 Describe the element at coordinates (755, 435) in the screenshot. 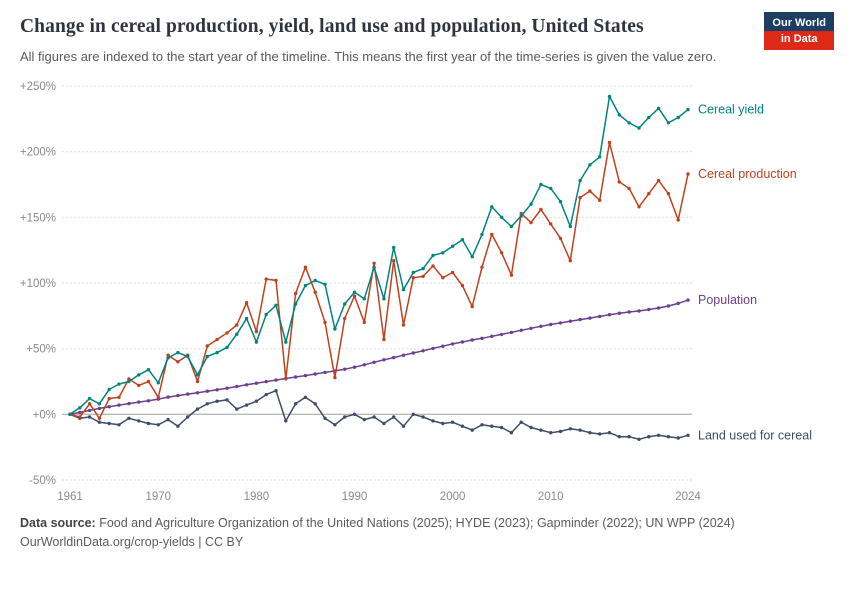

I see `series-label-land-used-for-cereal: Land used for cereal` at that location.